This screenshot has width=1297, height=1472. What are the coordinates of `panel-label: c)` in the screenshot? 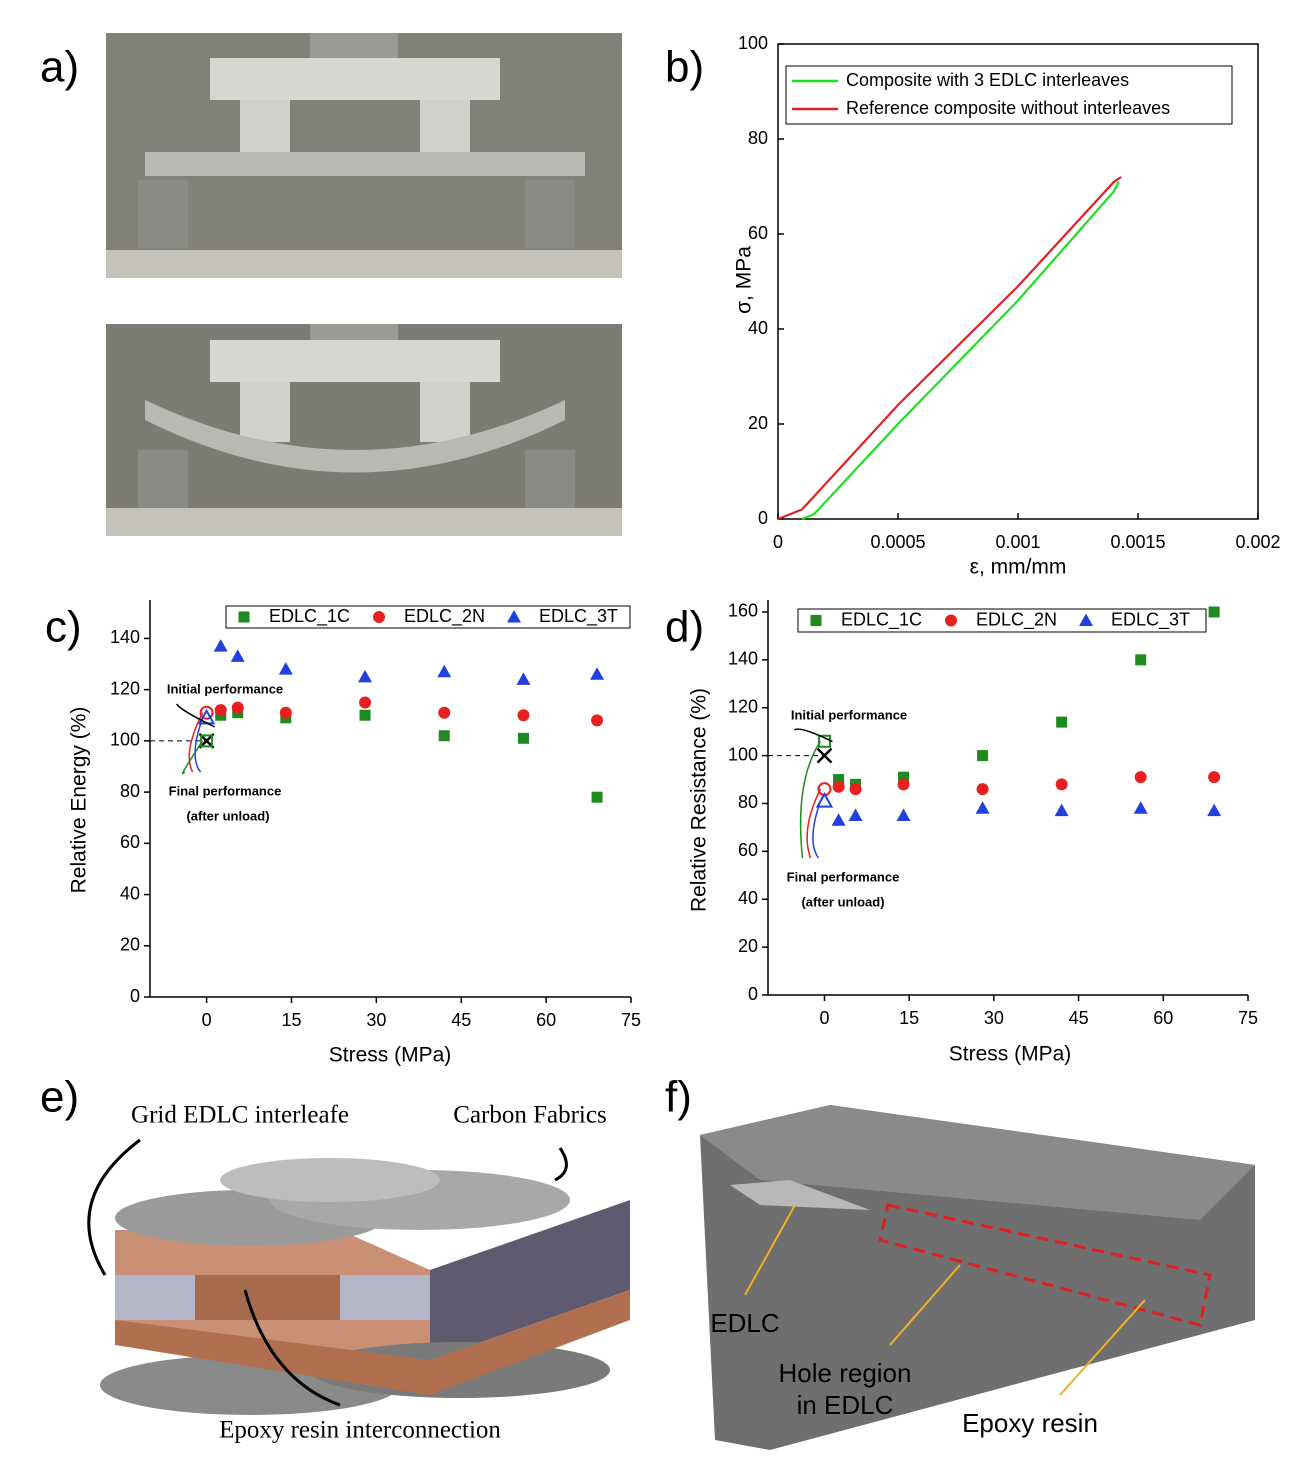 It's located at (63, 627).